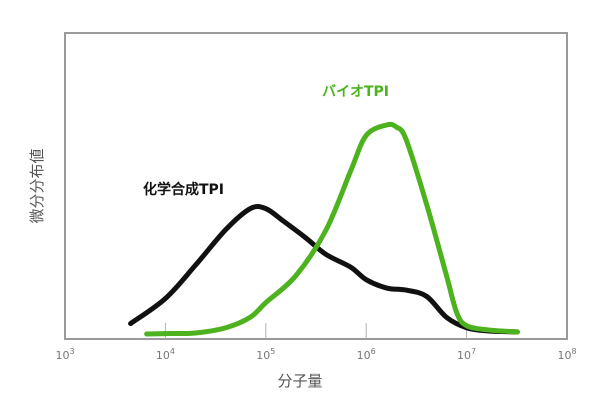  Describe the element at coordinates (299, 381) in the screenshot. I see `x-axis-label: 分子量` at that location.